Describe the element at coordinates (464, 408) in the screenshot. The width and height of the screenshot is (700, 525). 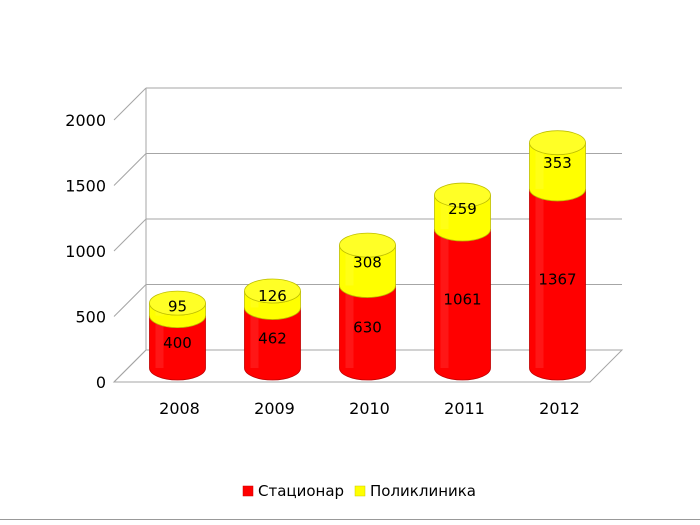
I see `x-category-label: 2011` at that location.